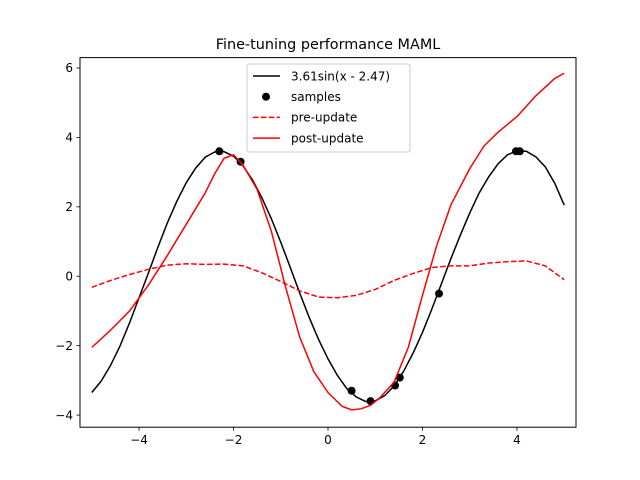  I want to click on legend-label: 3.61sin(x - 2.47), so click(340, 76).